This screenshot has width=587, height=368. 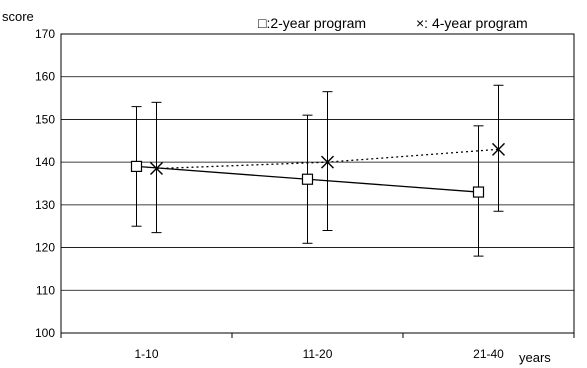 What do you see at coordinates (318, 354) in the screenshot?
I see `x-tick-label: 11-20` at bounding box center [318, 354].